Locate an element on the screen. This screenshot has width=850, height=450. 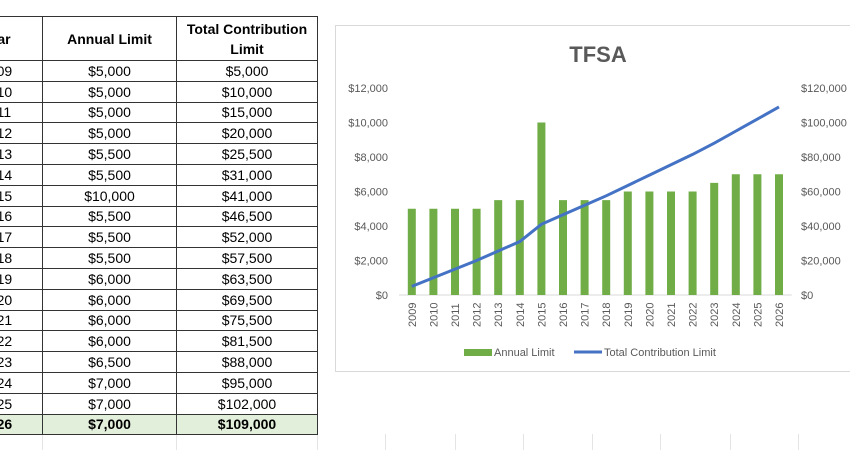
total-limit-cell: $52,000 is located at coordinates (247, 237).